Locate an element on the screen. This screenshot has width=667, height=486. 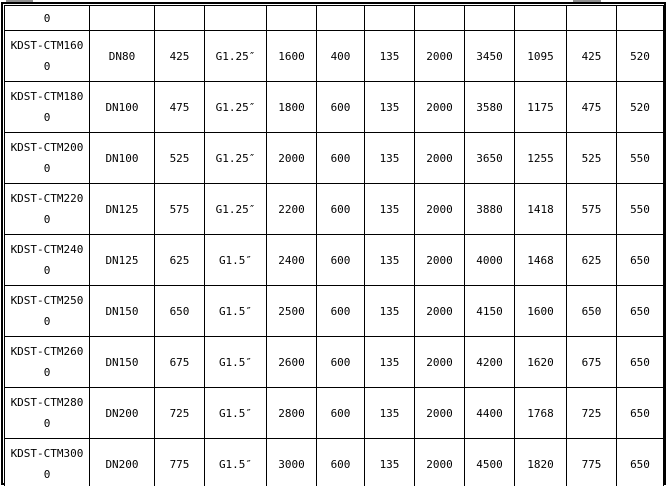
table-cell: 425 is located at coordinates (591, 56).